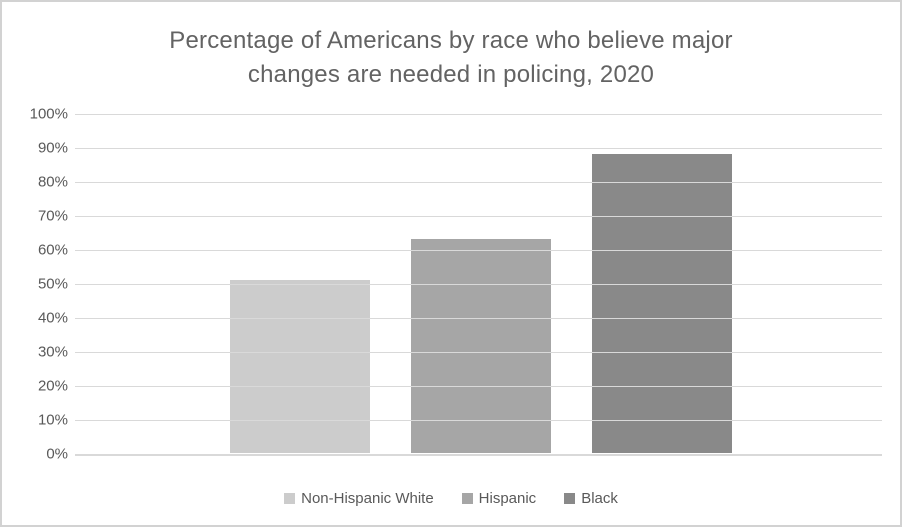 The height and width of the screenshot is (527, 902). Describe the element at coordinates (52, 420) in the screenshot. I see `y-tick-label: 10%` at that location.